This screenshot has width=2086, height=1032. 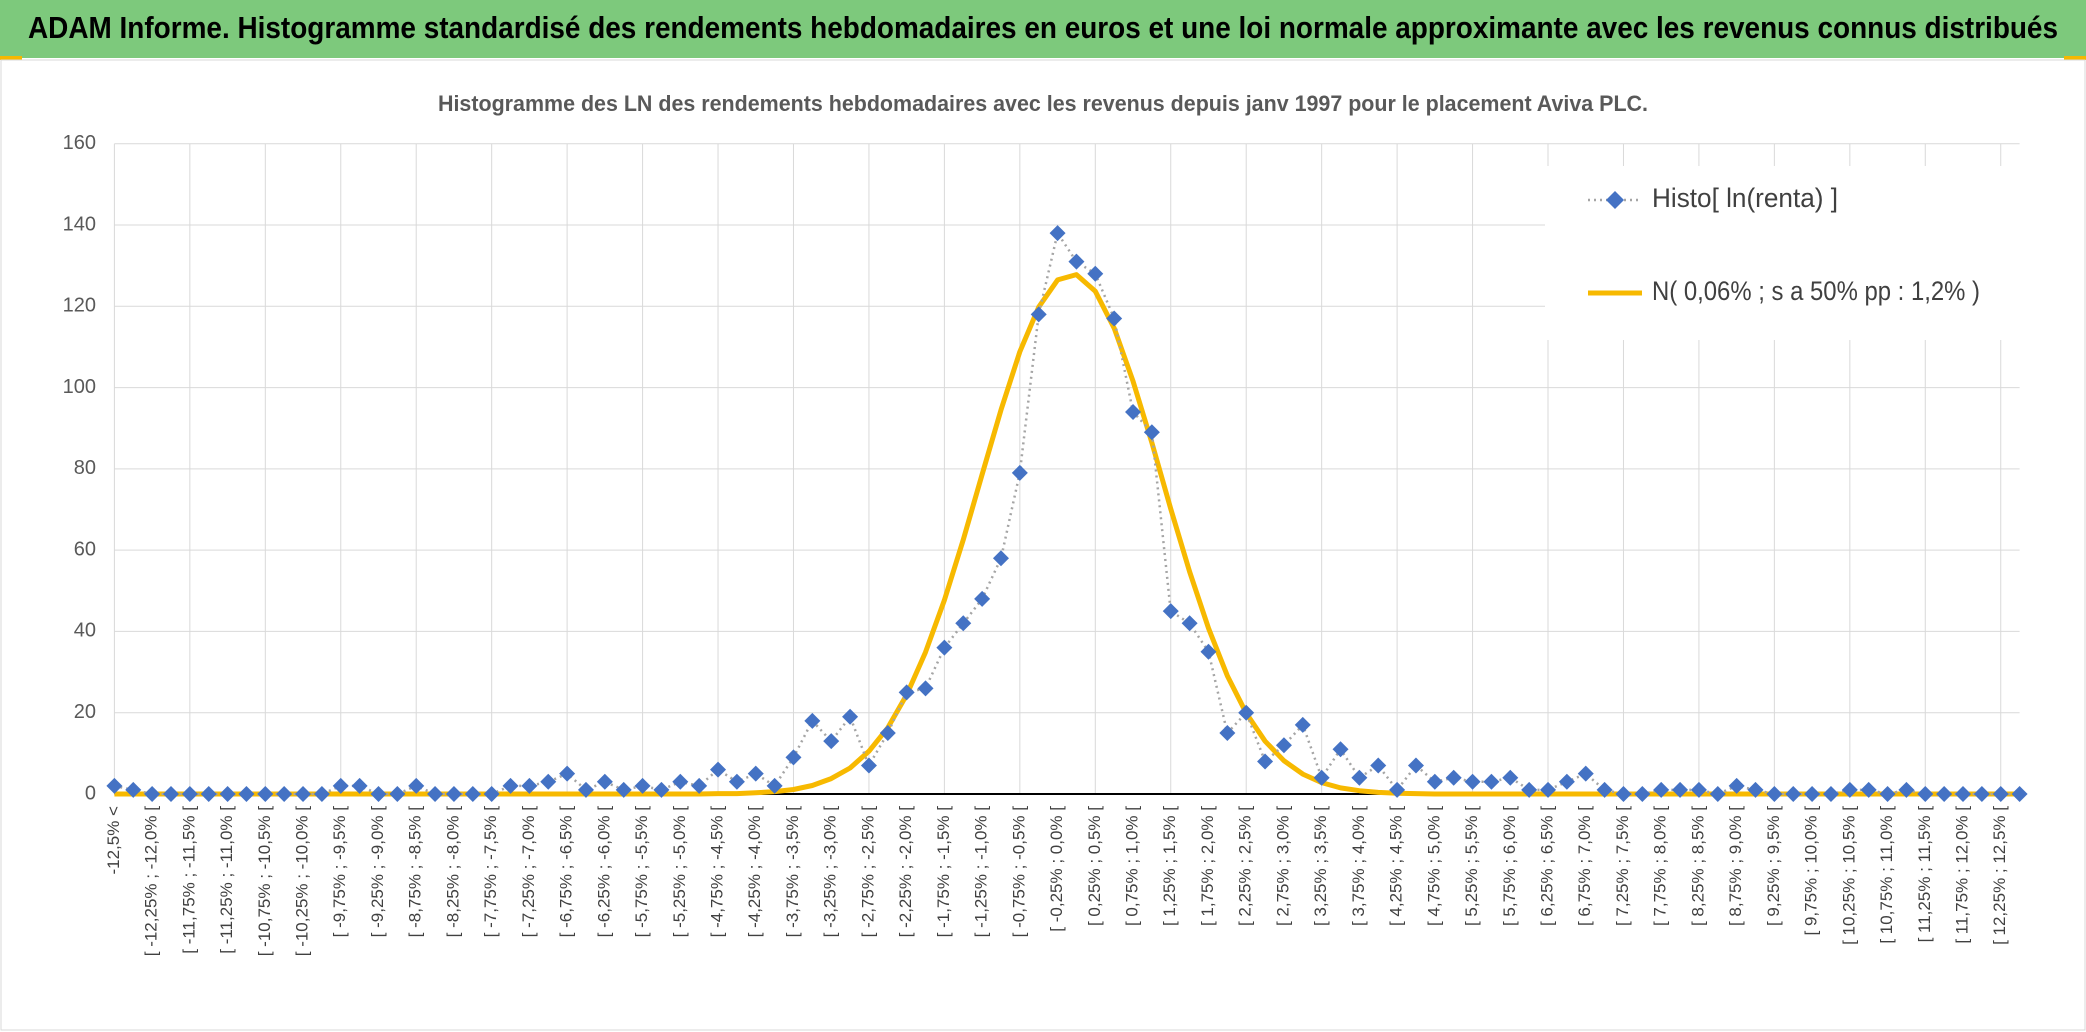 I want to click on x-tick-label: [ -9,25% ; -9,0% [, so click(x=377, y=872).